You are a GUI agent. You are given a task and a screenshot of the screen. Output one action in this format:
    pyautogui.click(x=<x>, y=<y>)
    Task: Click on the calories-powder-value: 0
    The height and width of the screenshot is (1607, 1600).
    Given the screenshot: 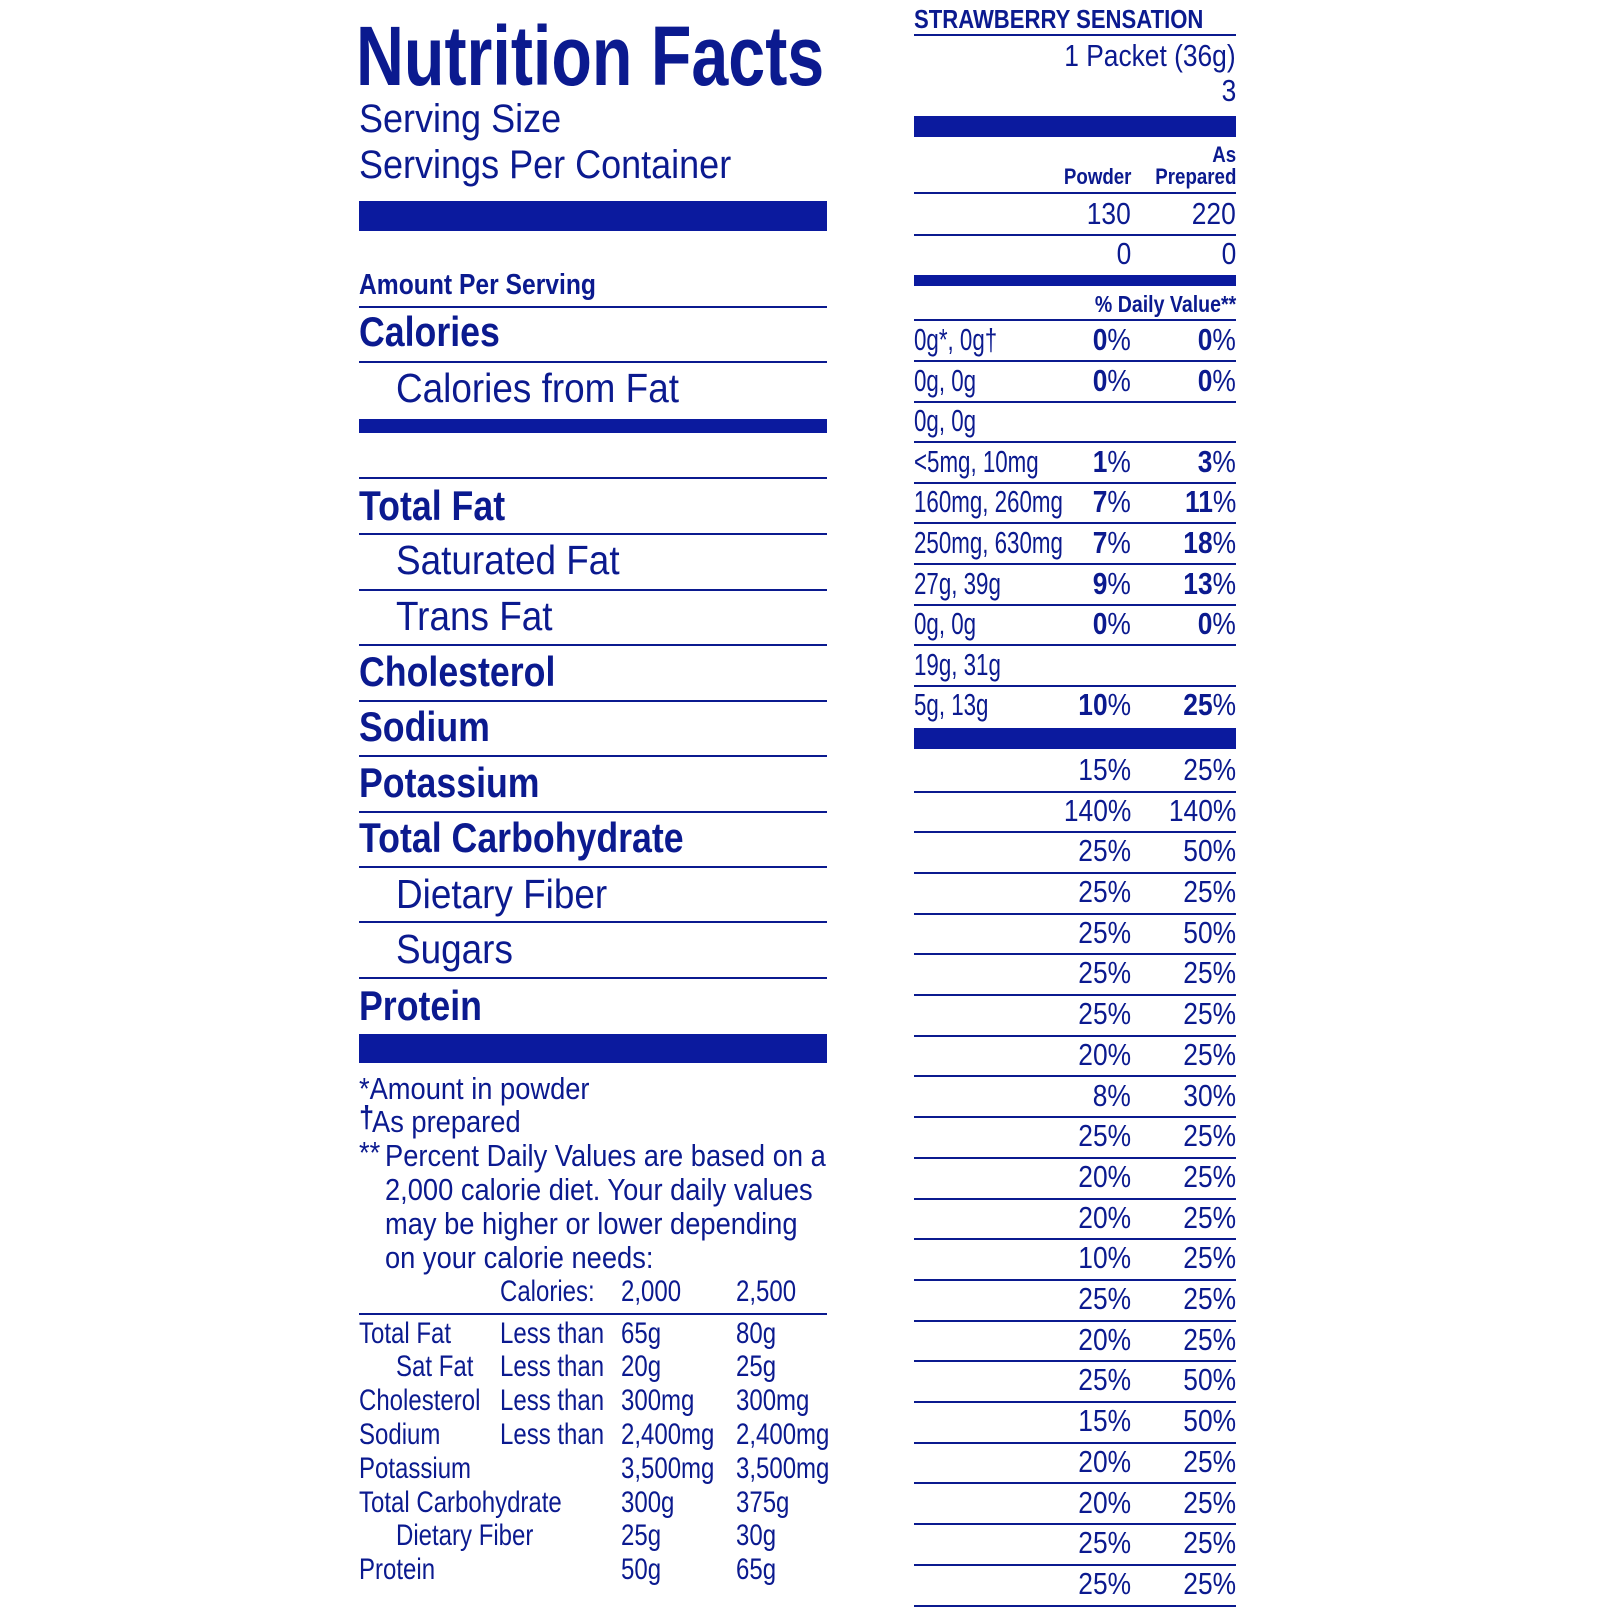 What is the action you would take?
    pyautogui.click(x=1123, y=253)
    